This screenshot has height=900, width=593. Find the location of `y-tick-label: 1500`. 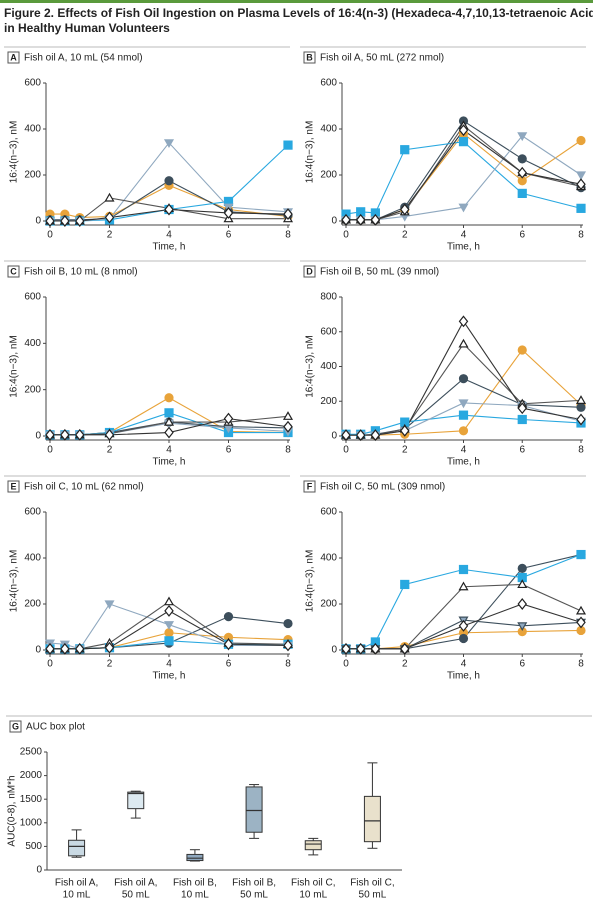

y-tick-label: 1500 is located at coordinates (31, 799).